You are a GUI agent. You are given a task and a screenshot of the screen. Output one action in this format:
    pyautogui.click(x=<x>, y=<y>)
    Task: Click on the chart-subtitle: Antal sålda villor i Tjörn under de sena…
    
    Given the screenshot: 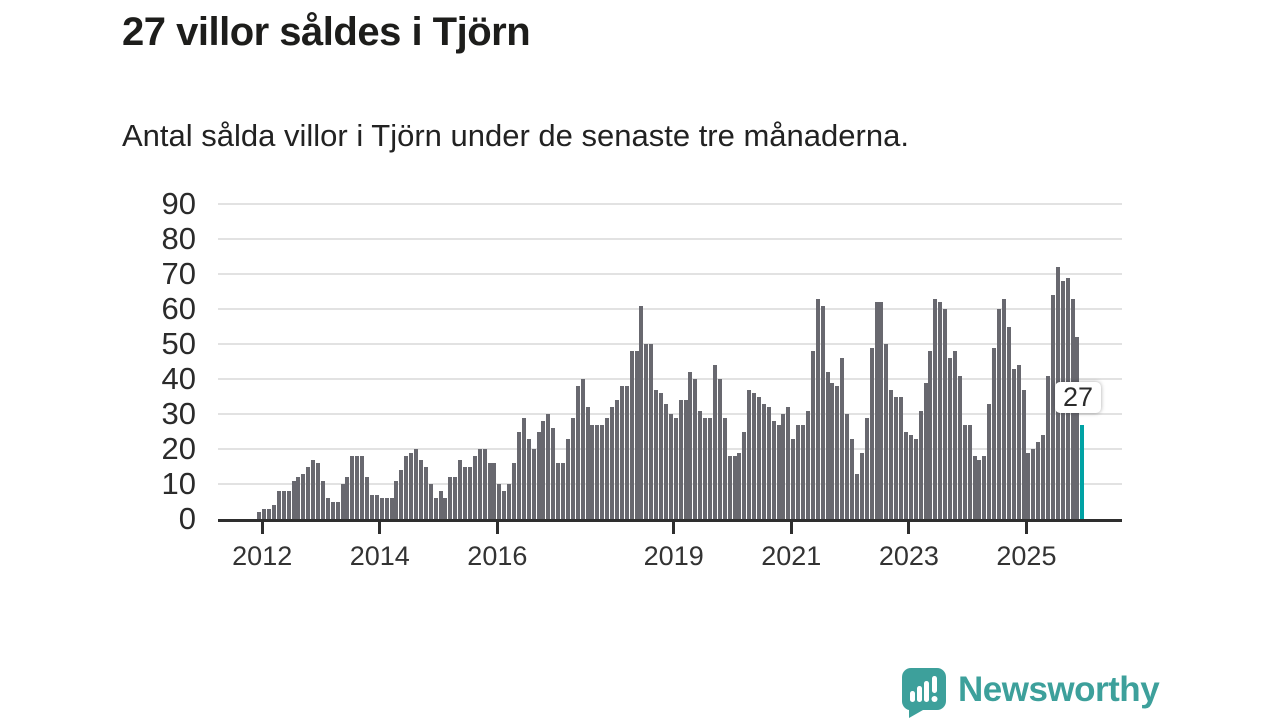 What is the action you would take?
    pyautogui.click(x=515, y=135)
    